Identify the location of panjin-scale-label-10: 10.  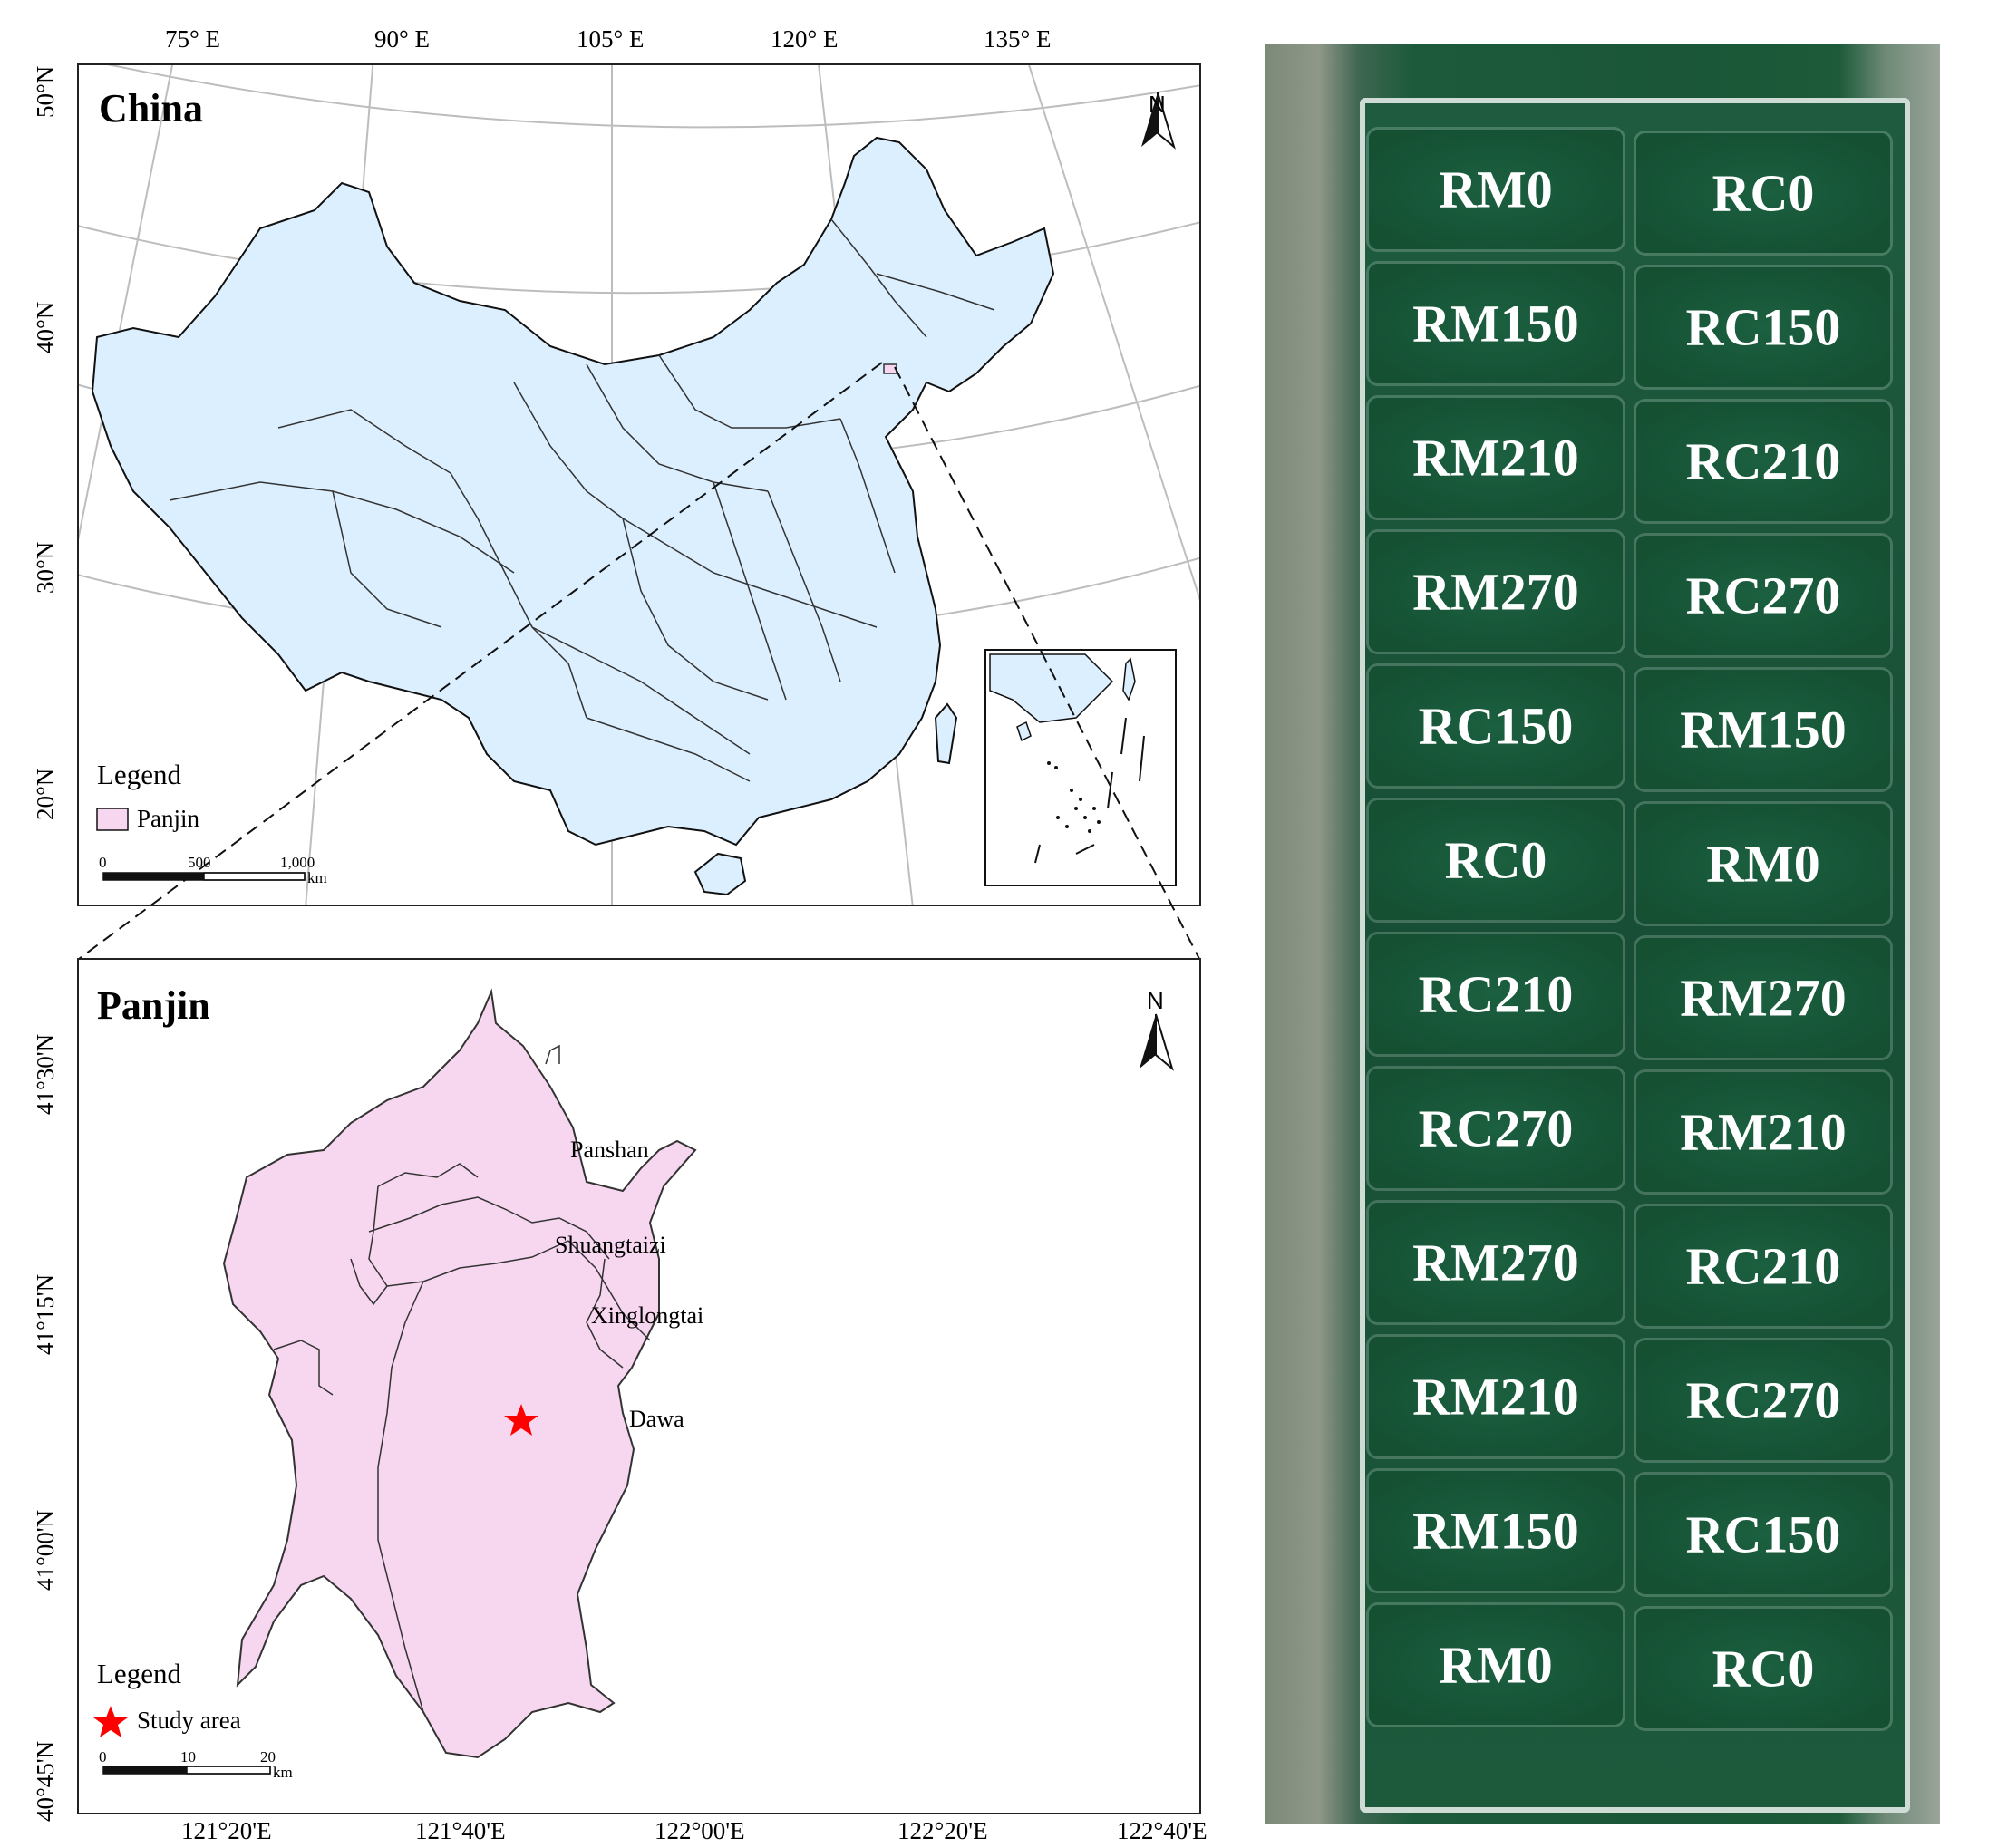
(188, 1757).